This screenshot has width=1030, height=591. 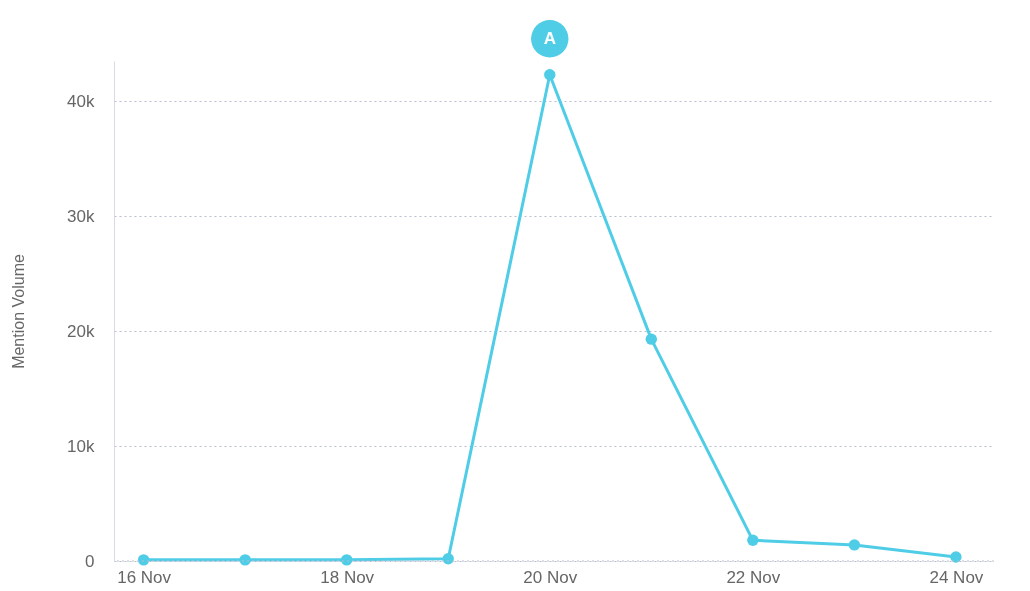 I want to click on x-tick-label: 18 Nov, so click(x=347, y=577).